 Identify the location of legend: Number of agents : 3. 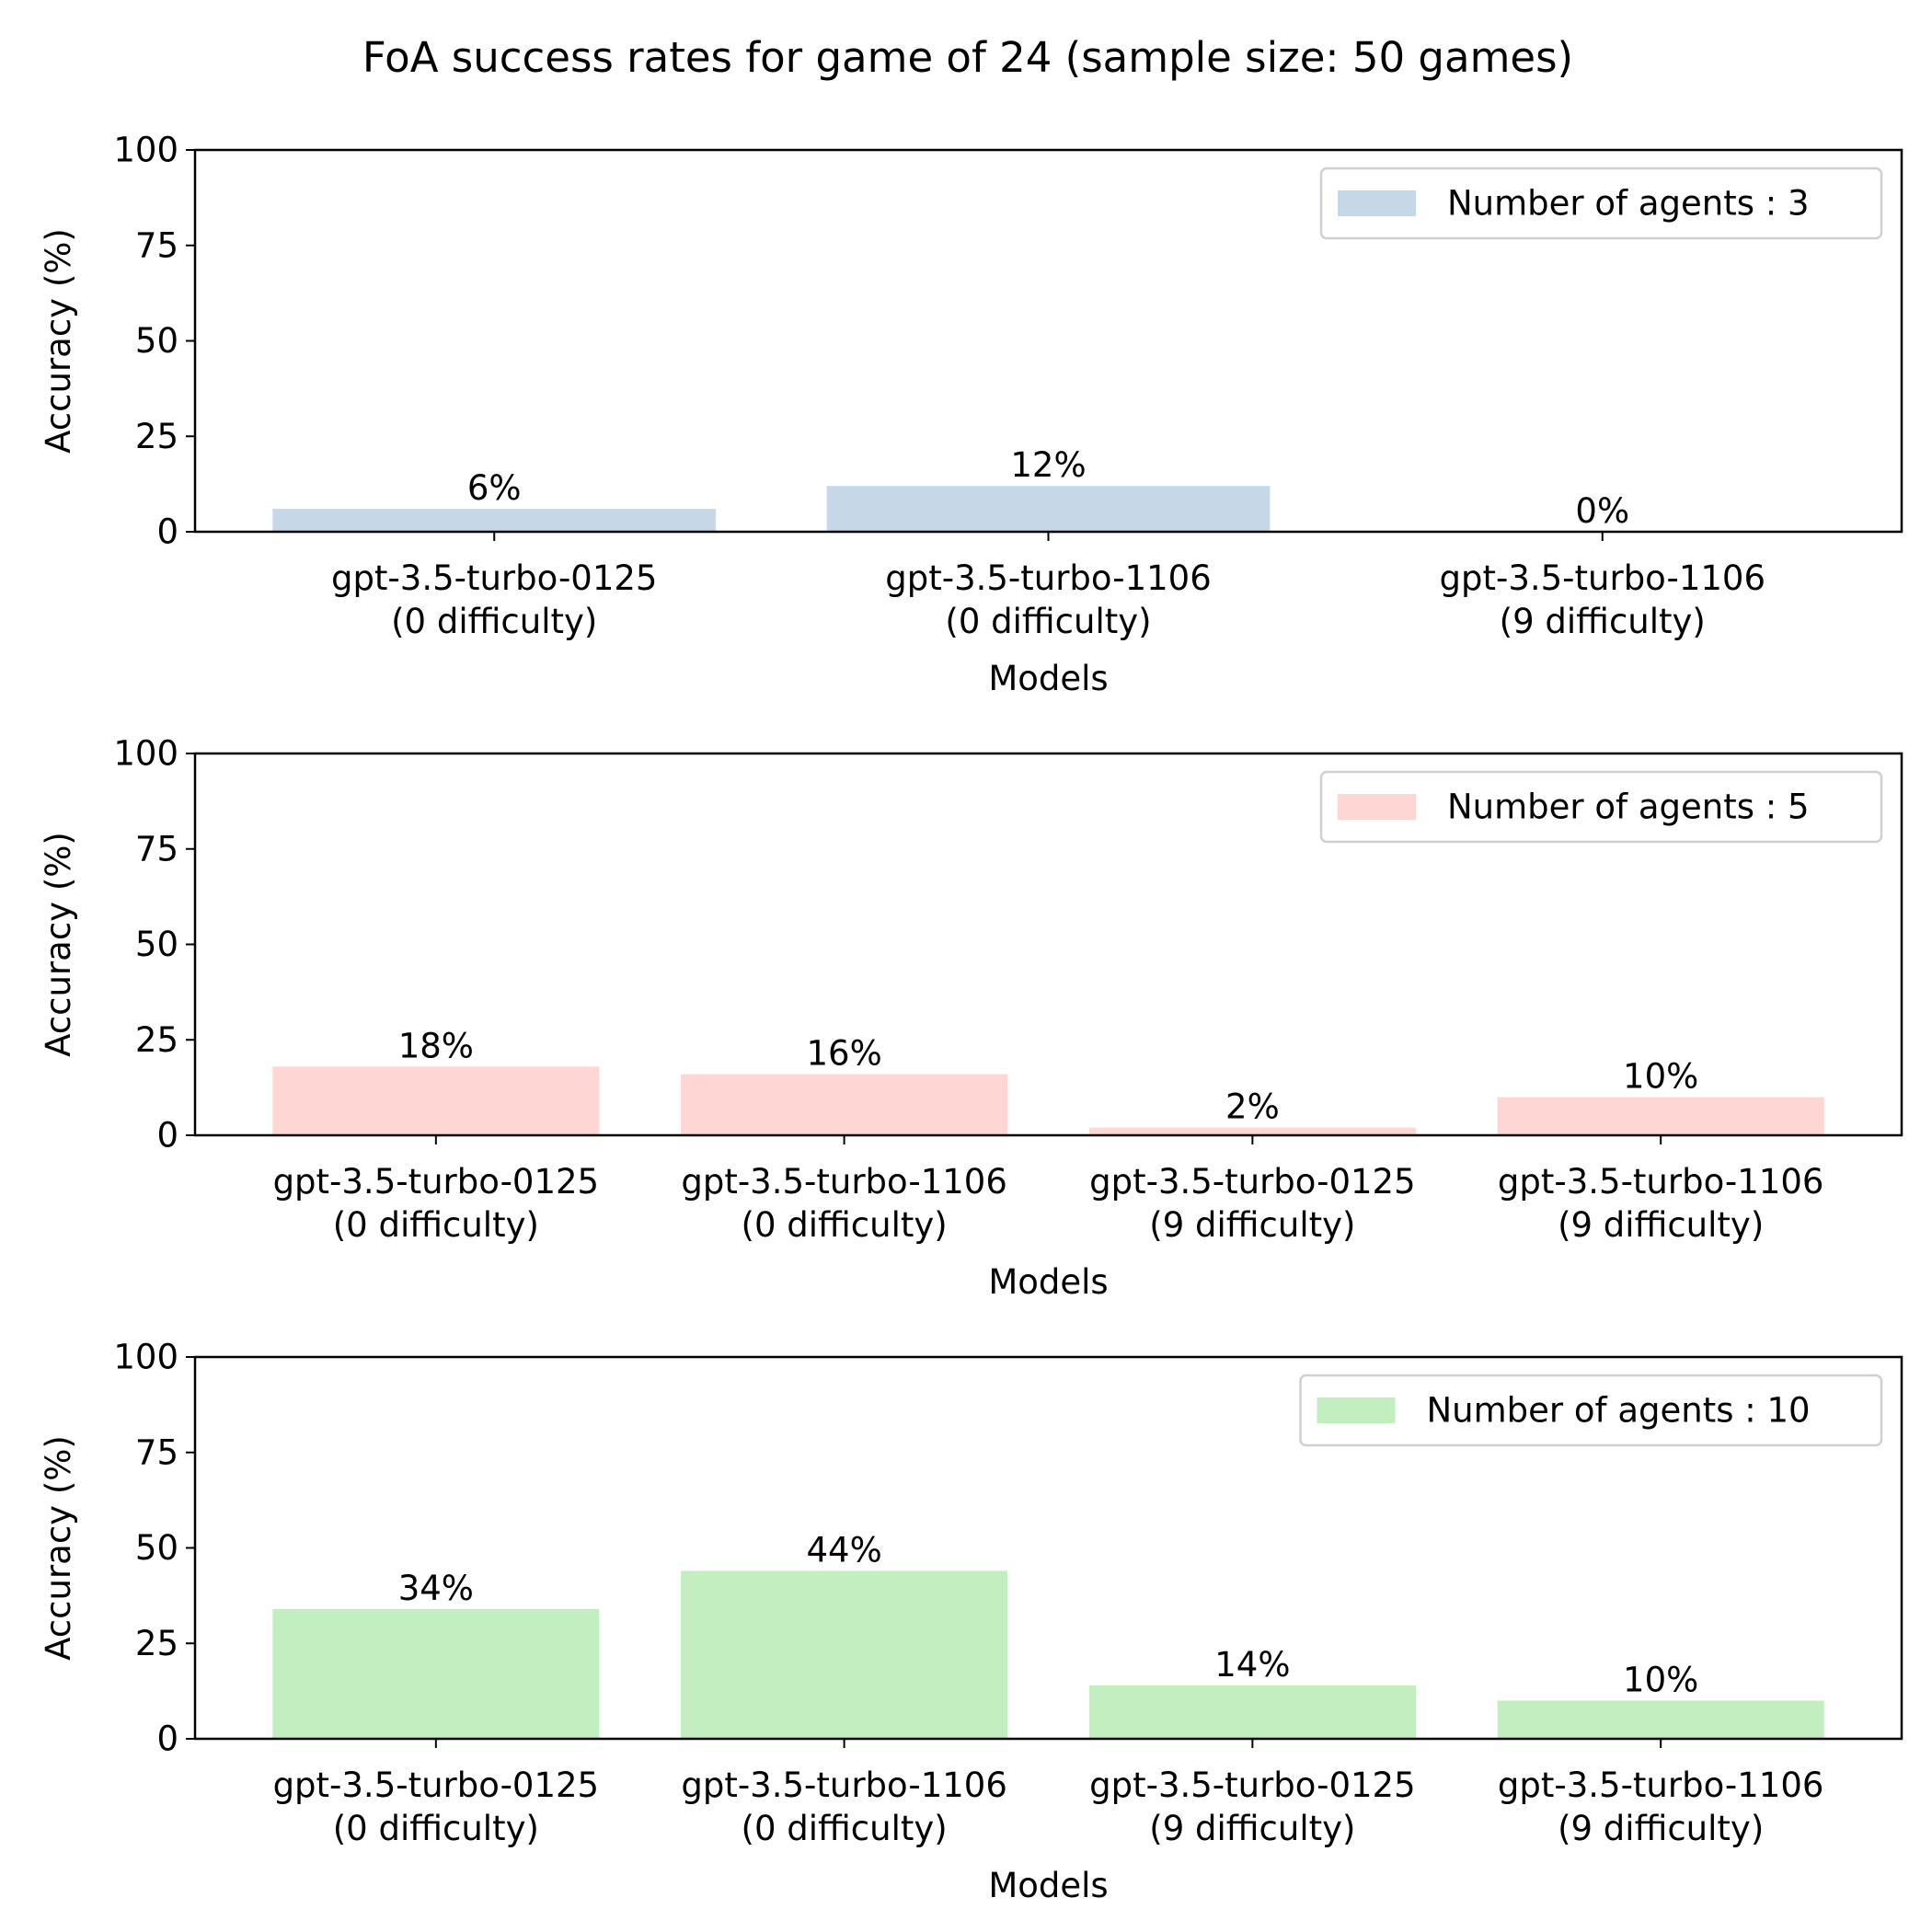
(1601, 203).